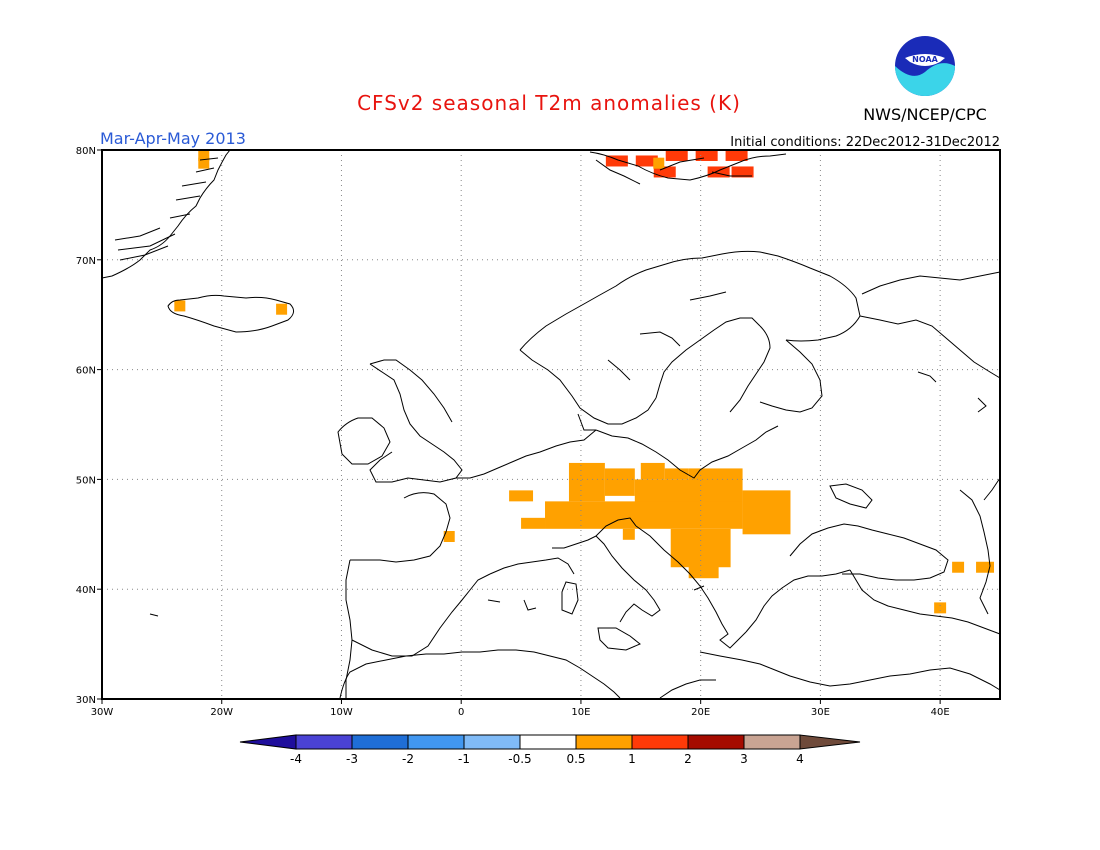 This screenshot has width=1100, height=850. I want to click on colorbar-label: -4, so click(296, 759).